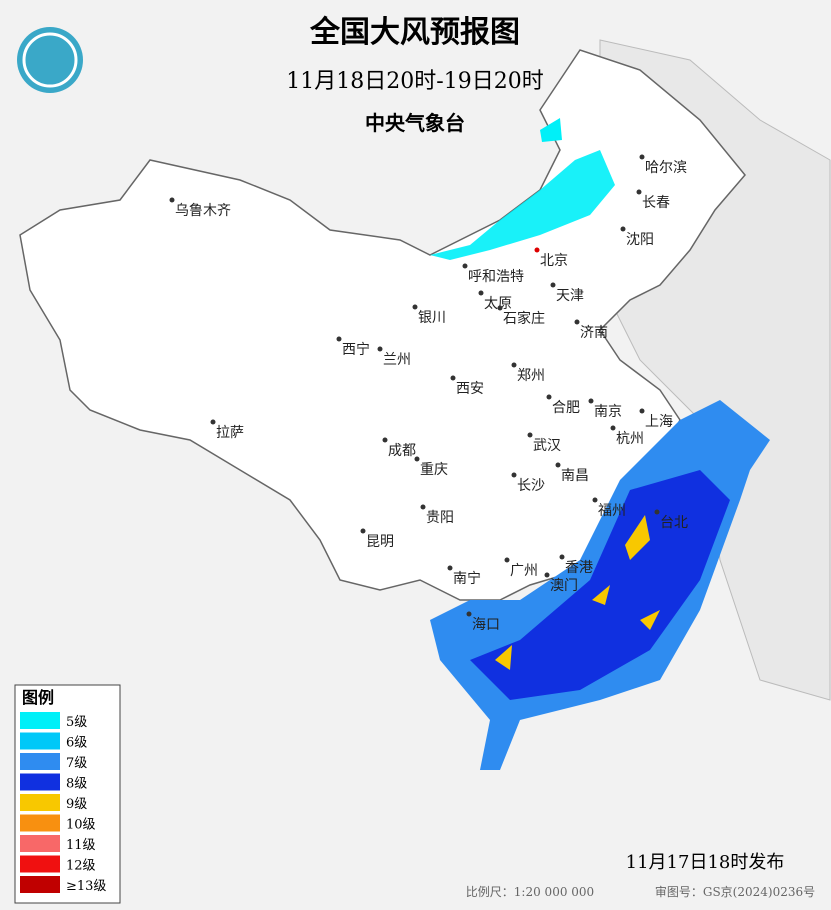 Image resolution: width=831 pixels, height=910 pixels. Describe the element at coordinates (76, 804) in the screenshot. I see `legend-label: 9级` at that location.